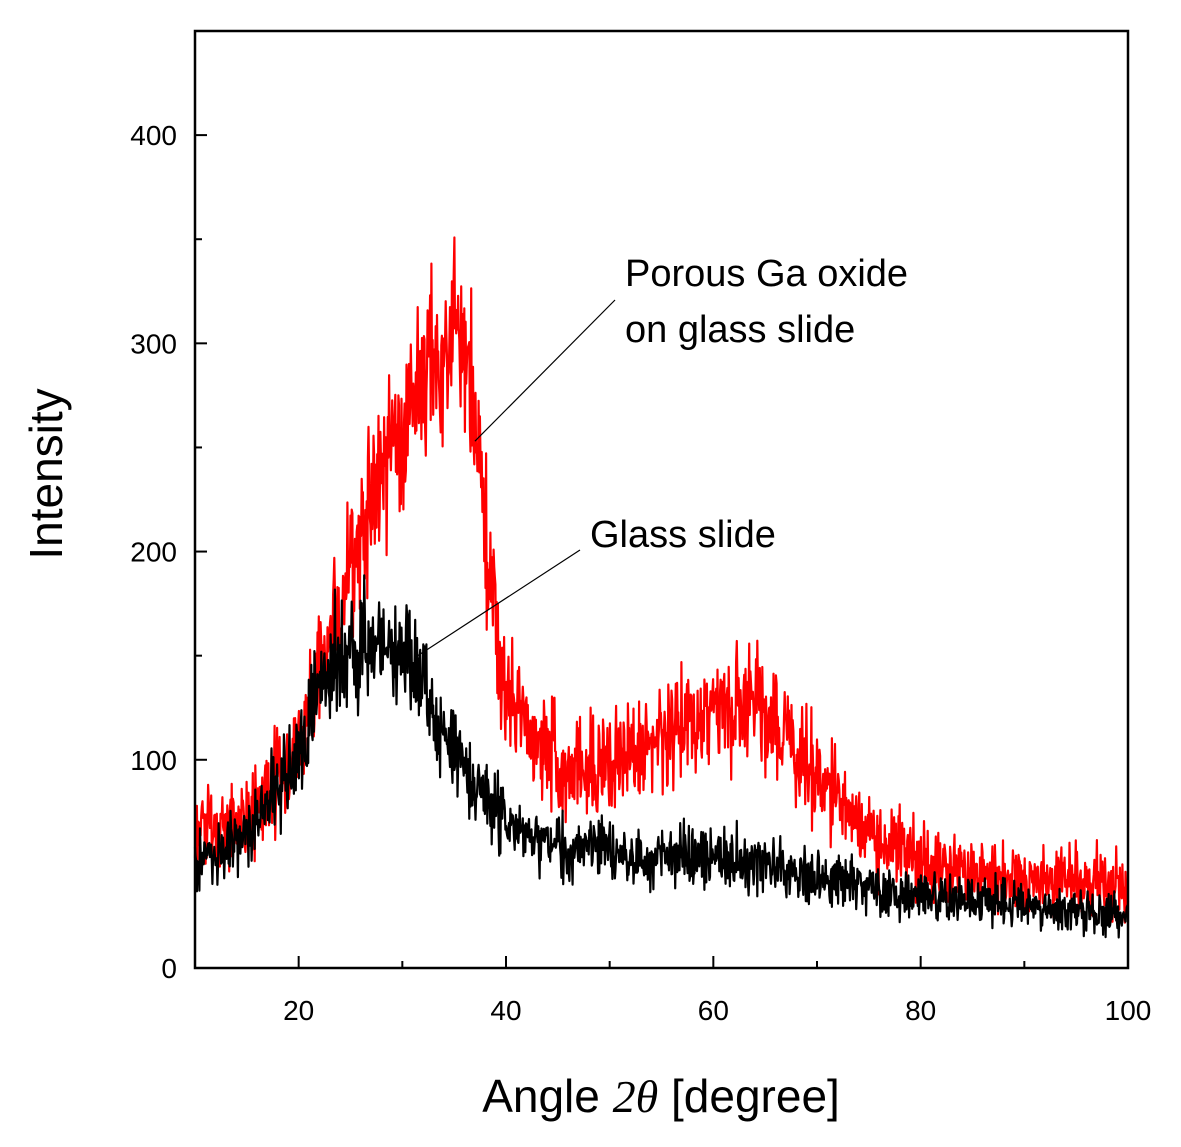 Image resolution: width=1181 pixels, height=1147 pixels. I want to click on y-tick-label: 300, so click(153, 343).